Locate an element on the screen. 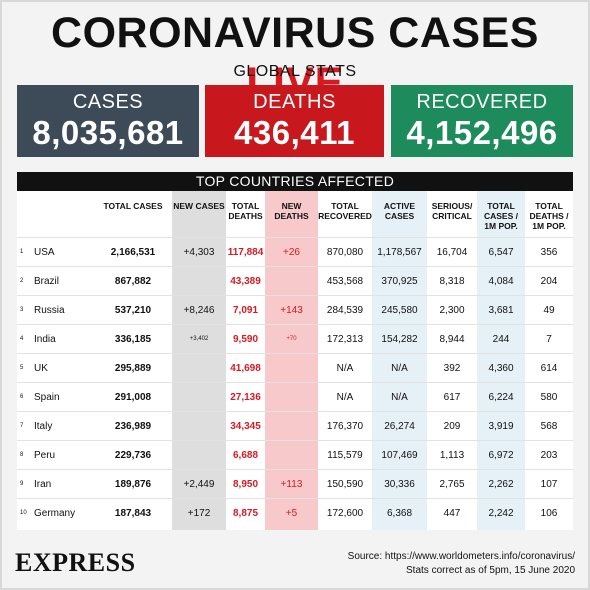  header-new-cases: NEW CASES is located at coordinates (199, 206).